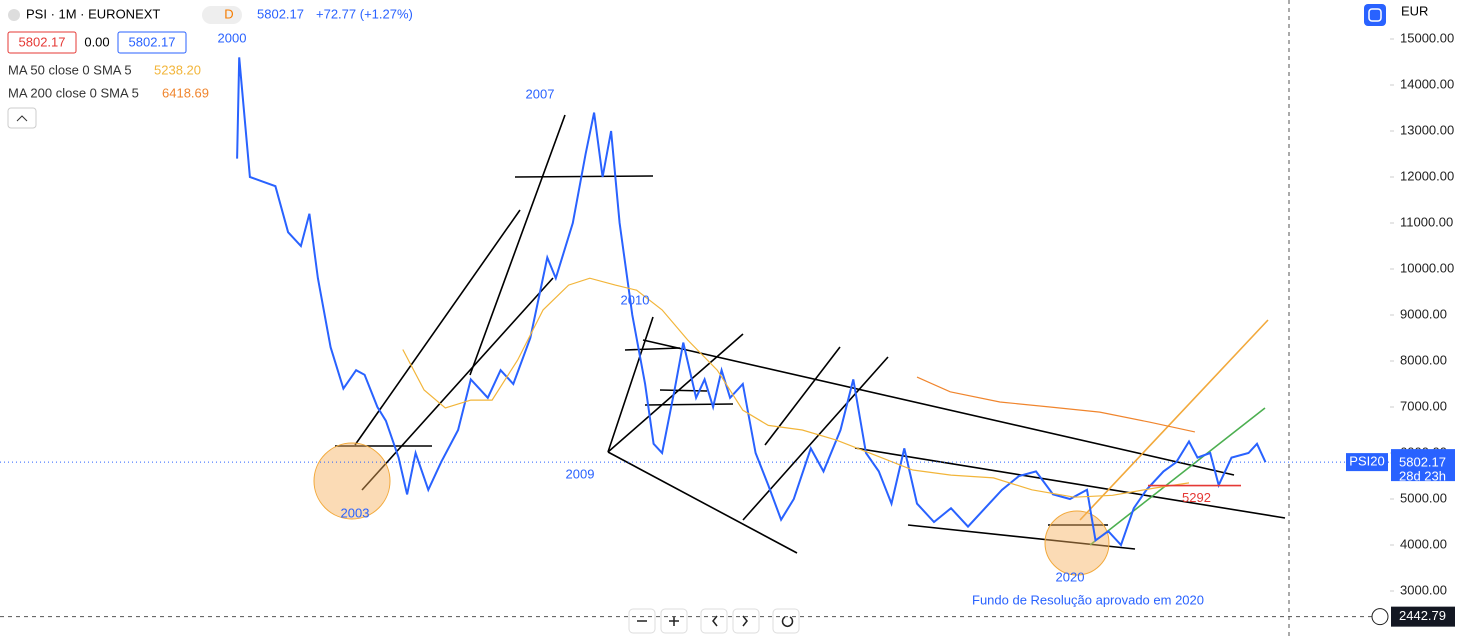 The image size is (1466, 636). Describe the element at coordinates (1427, 129) in the screenshot. I see `y-tick-label: 13000.00` at that location.